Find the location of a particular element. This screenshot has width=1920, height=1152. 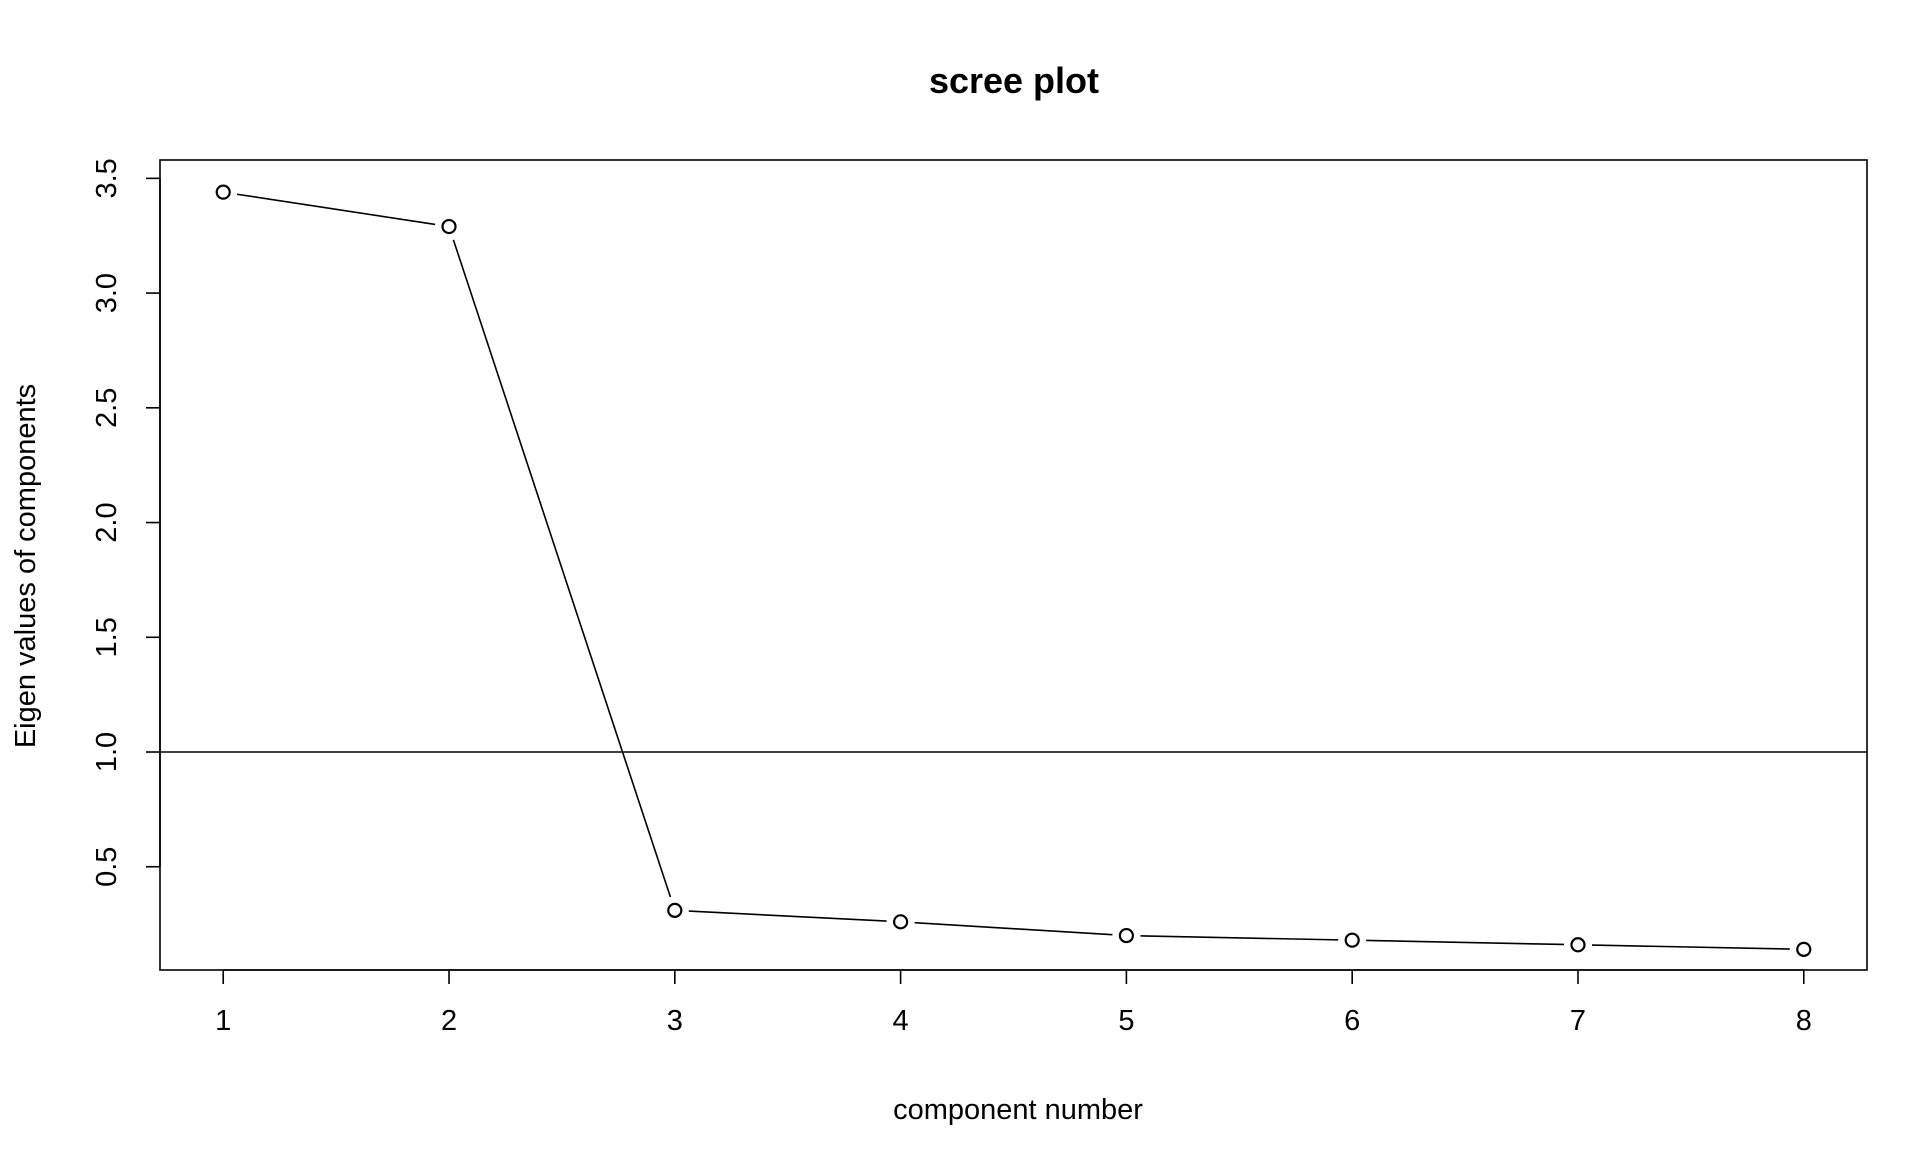

y-tick-label: 0.5 is located at coordinates (107, 867).